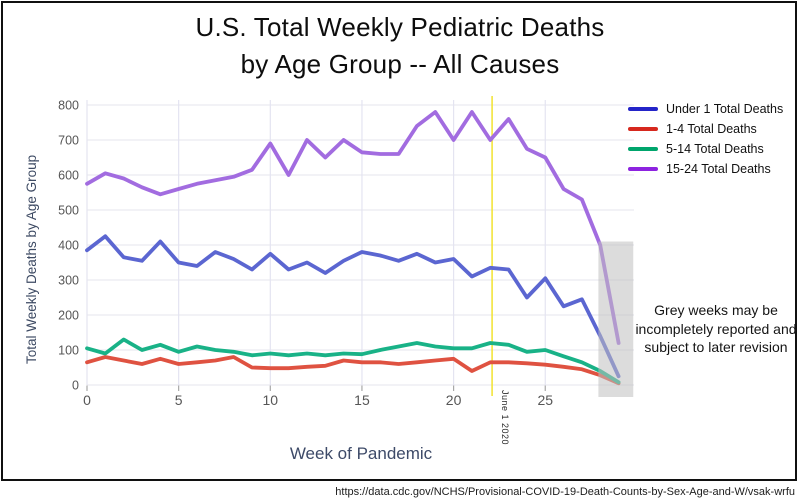 The height and width of the screenshot is (504, 800). I want to click on legend-label: Under 1 Total Deaths, so click(725, 109).